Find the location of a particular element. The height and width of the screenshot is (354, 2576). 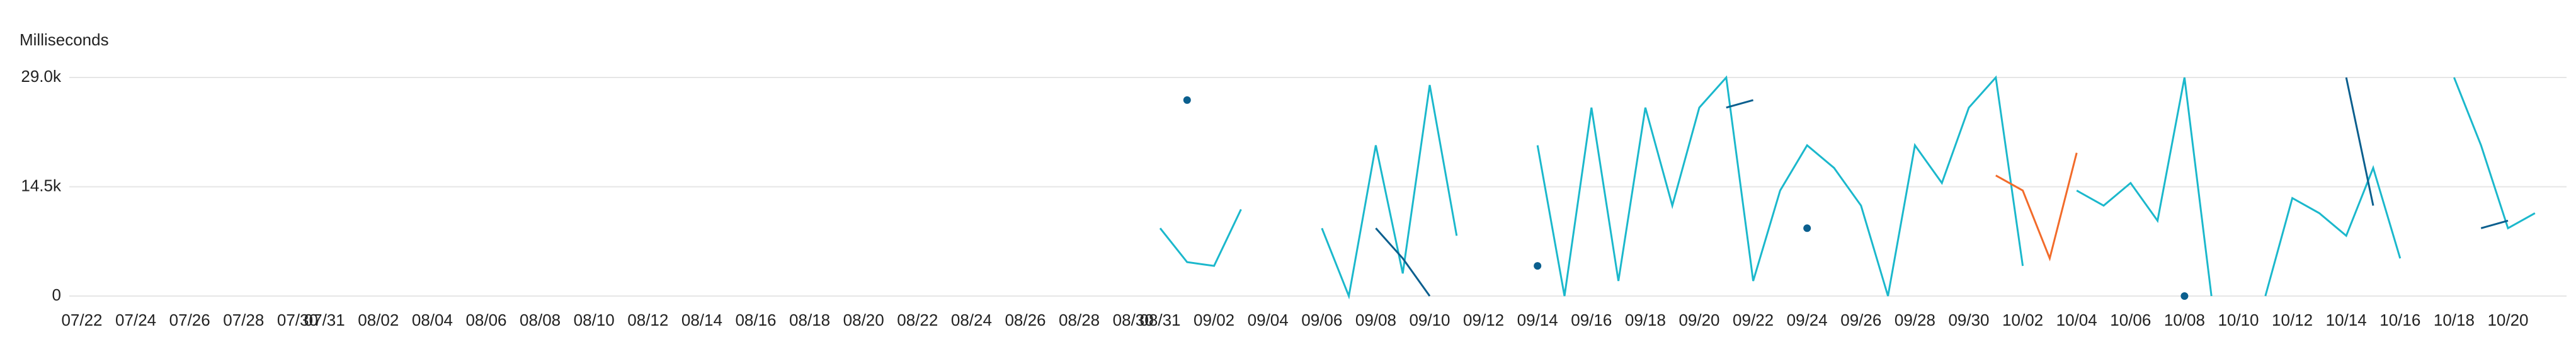

y-axis-label: Milliseconds is located at coordinates (64, 39).